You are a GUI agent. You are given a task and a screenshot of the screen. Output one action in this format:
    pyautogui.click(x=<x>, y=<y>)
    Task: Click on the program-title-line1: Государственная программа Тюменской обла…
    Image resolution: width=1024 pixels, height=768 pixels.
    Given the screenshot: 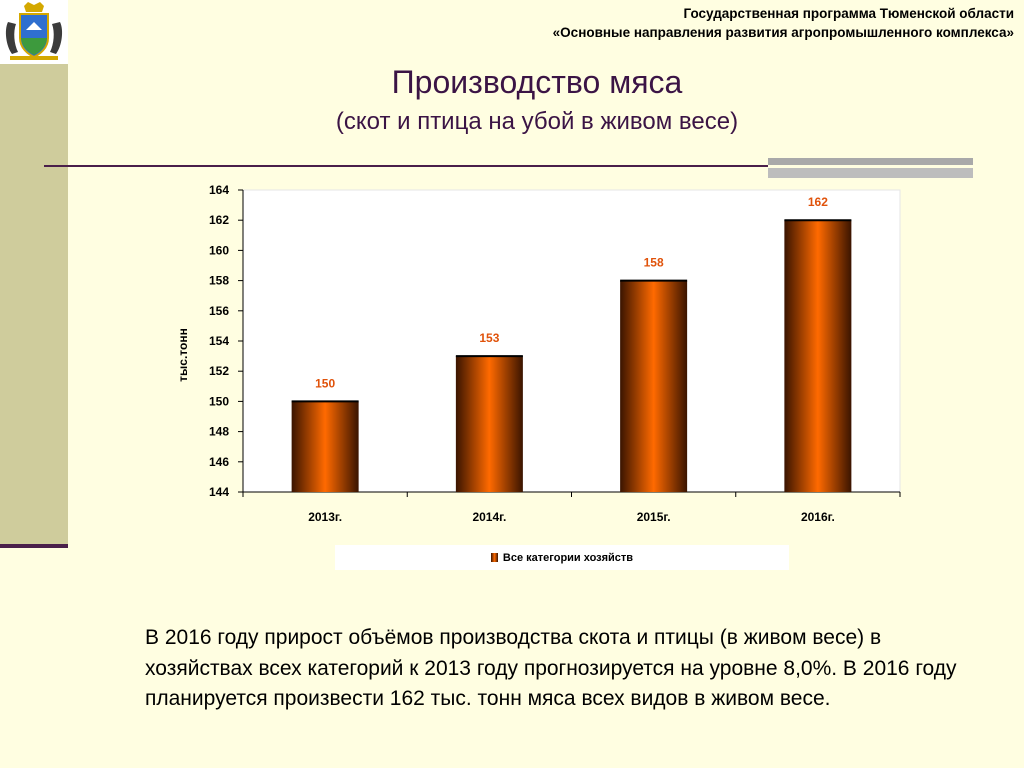 What is the action you would take?
    pyautogui.click(x=848, y=13)
    